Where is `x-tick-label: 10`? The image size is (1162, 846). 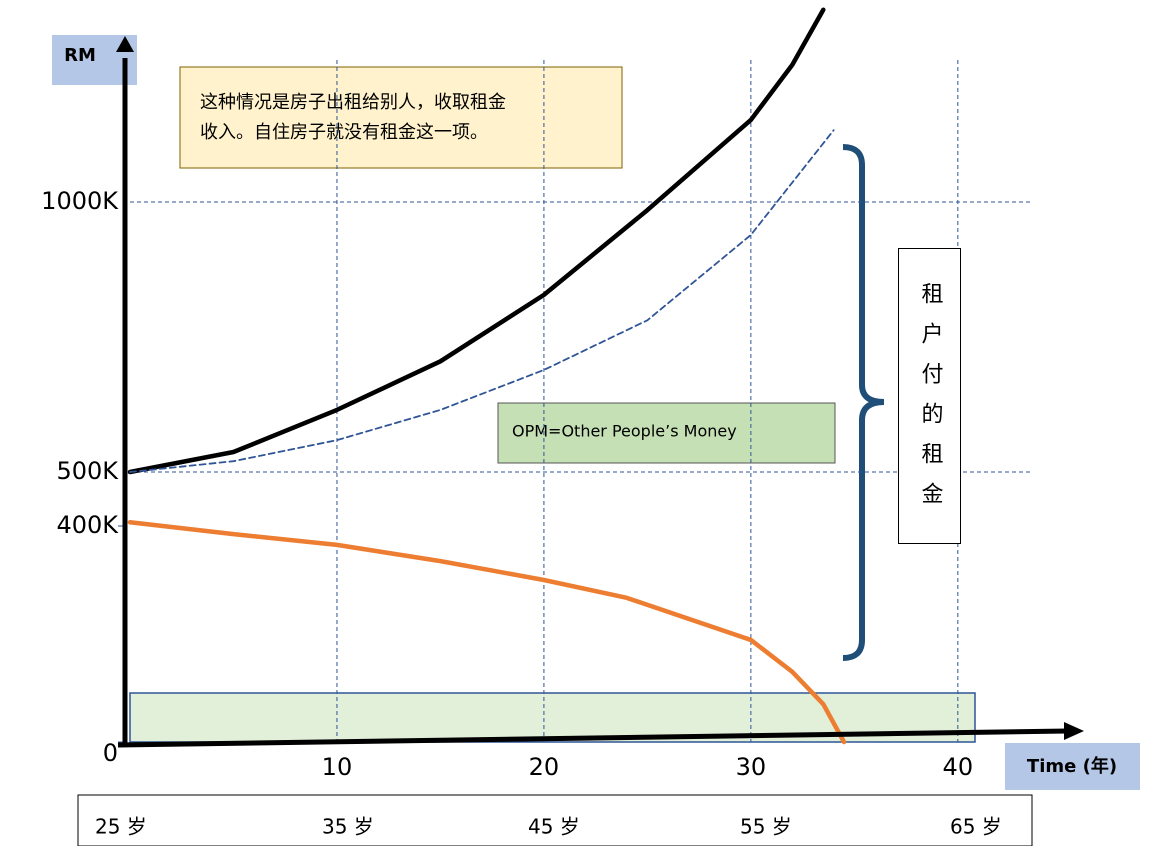
x-tick-label: 10 is located at coordinates (337, 767).